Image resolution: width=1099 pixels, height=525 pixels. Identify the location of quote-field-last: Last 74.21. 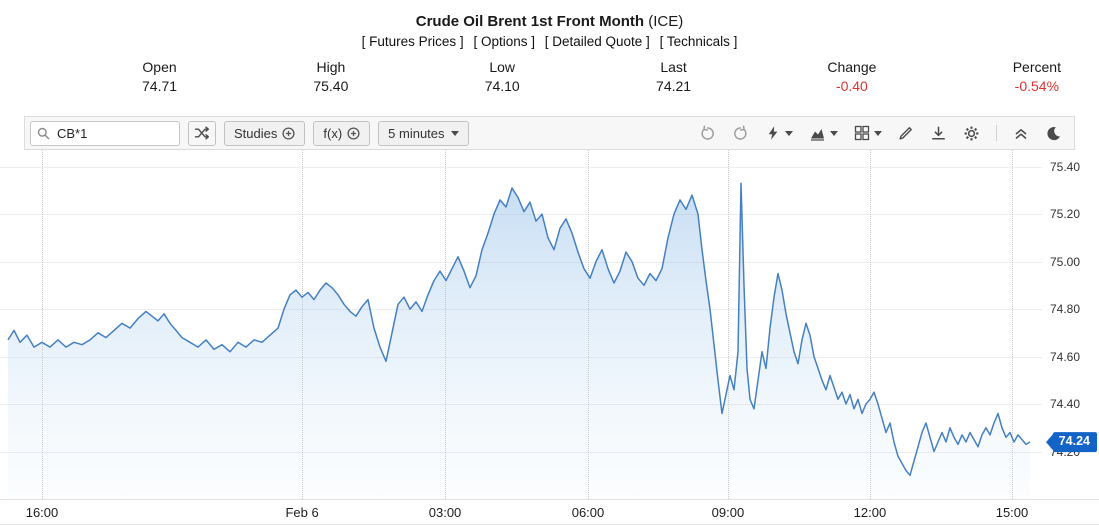
(673, 76).